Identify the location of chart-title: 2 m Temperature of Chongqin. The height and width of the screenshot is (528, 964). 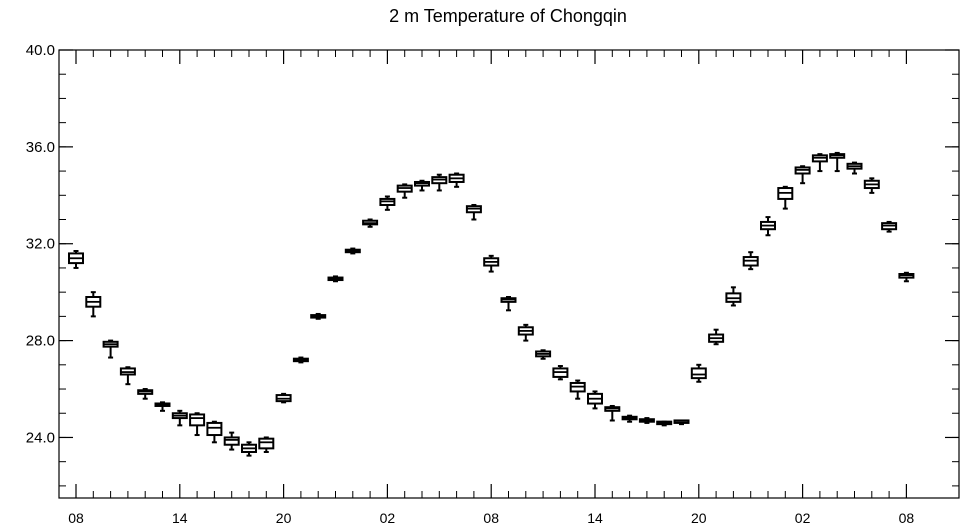
(508, 16).